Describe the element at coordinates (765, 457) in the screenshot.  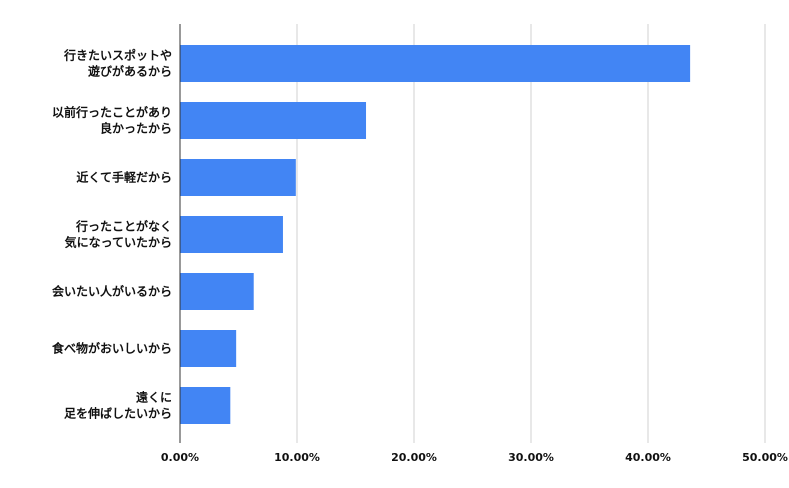
I see `x-tick-label: 50.00%` at that location.